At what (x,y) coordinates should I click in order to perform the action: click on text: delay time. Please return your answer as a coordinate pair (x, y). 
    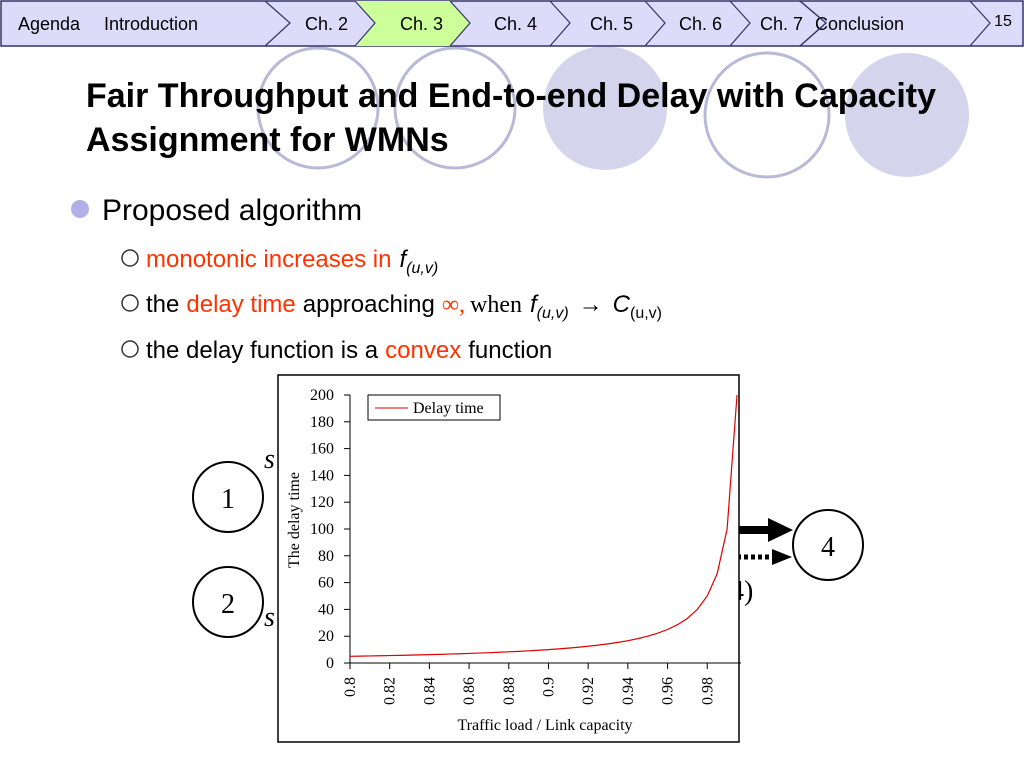
    Looking at the image, I should click on (240, 304).